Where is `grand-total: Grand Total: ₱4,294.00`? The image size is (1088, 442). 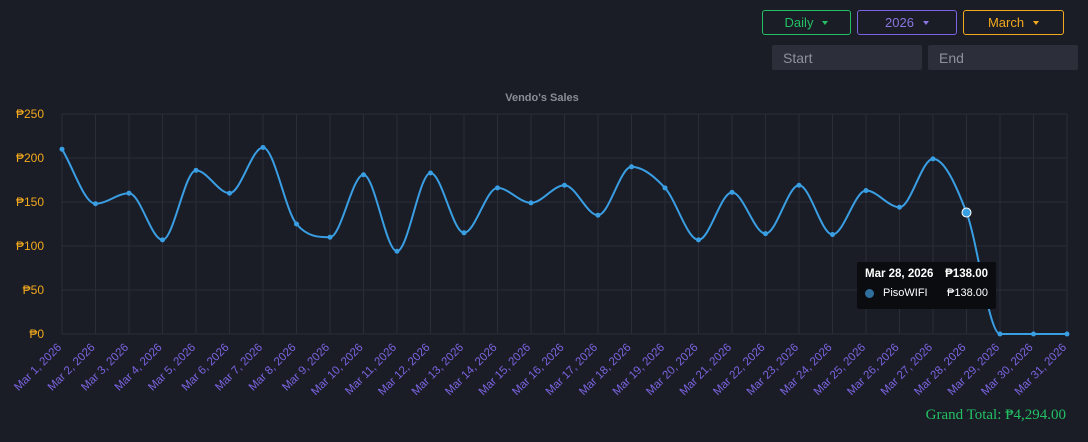
grand-total: Grand Total: ₱4,294.00 is located at coordinates (995, 415).